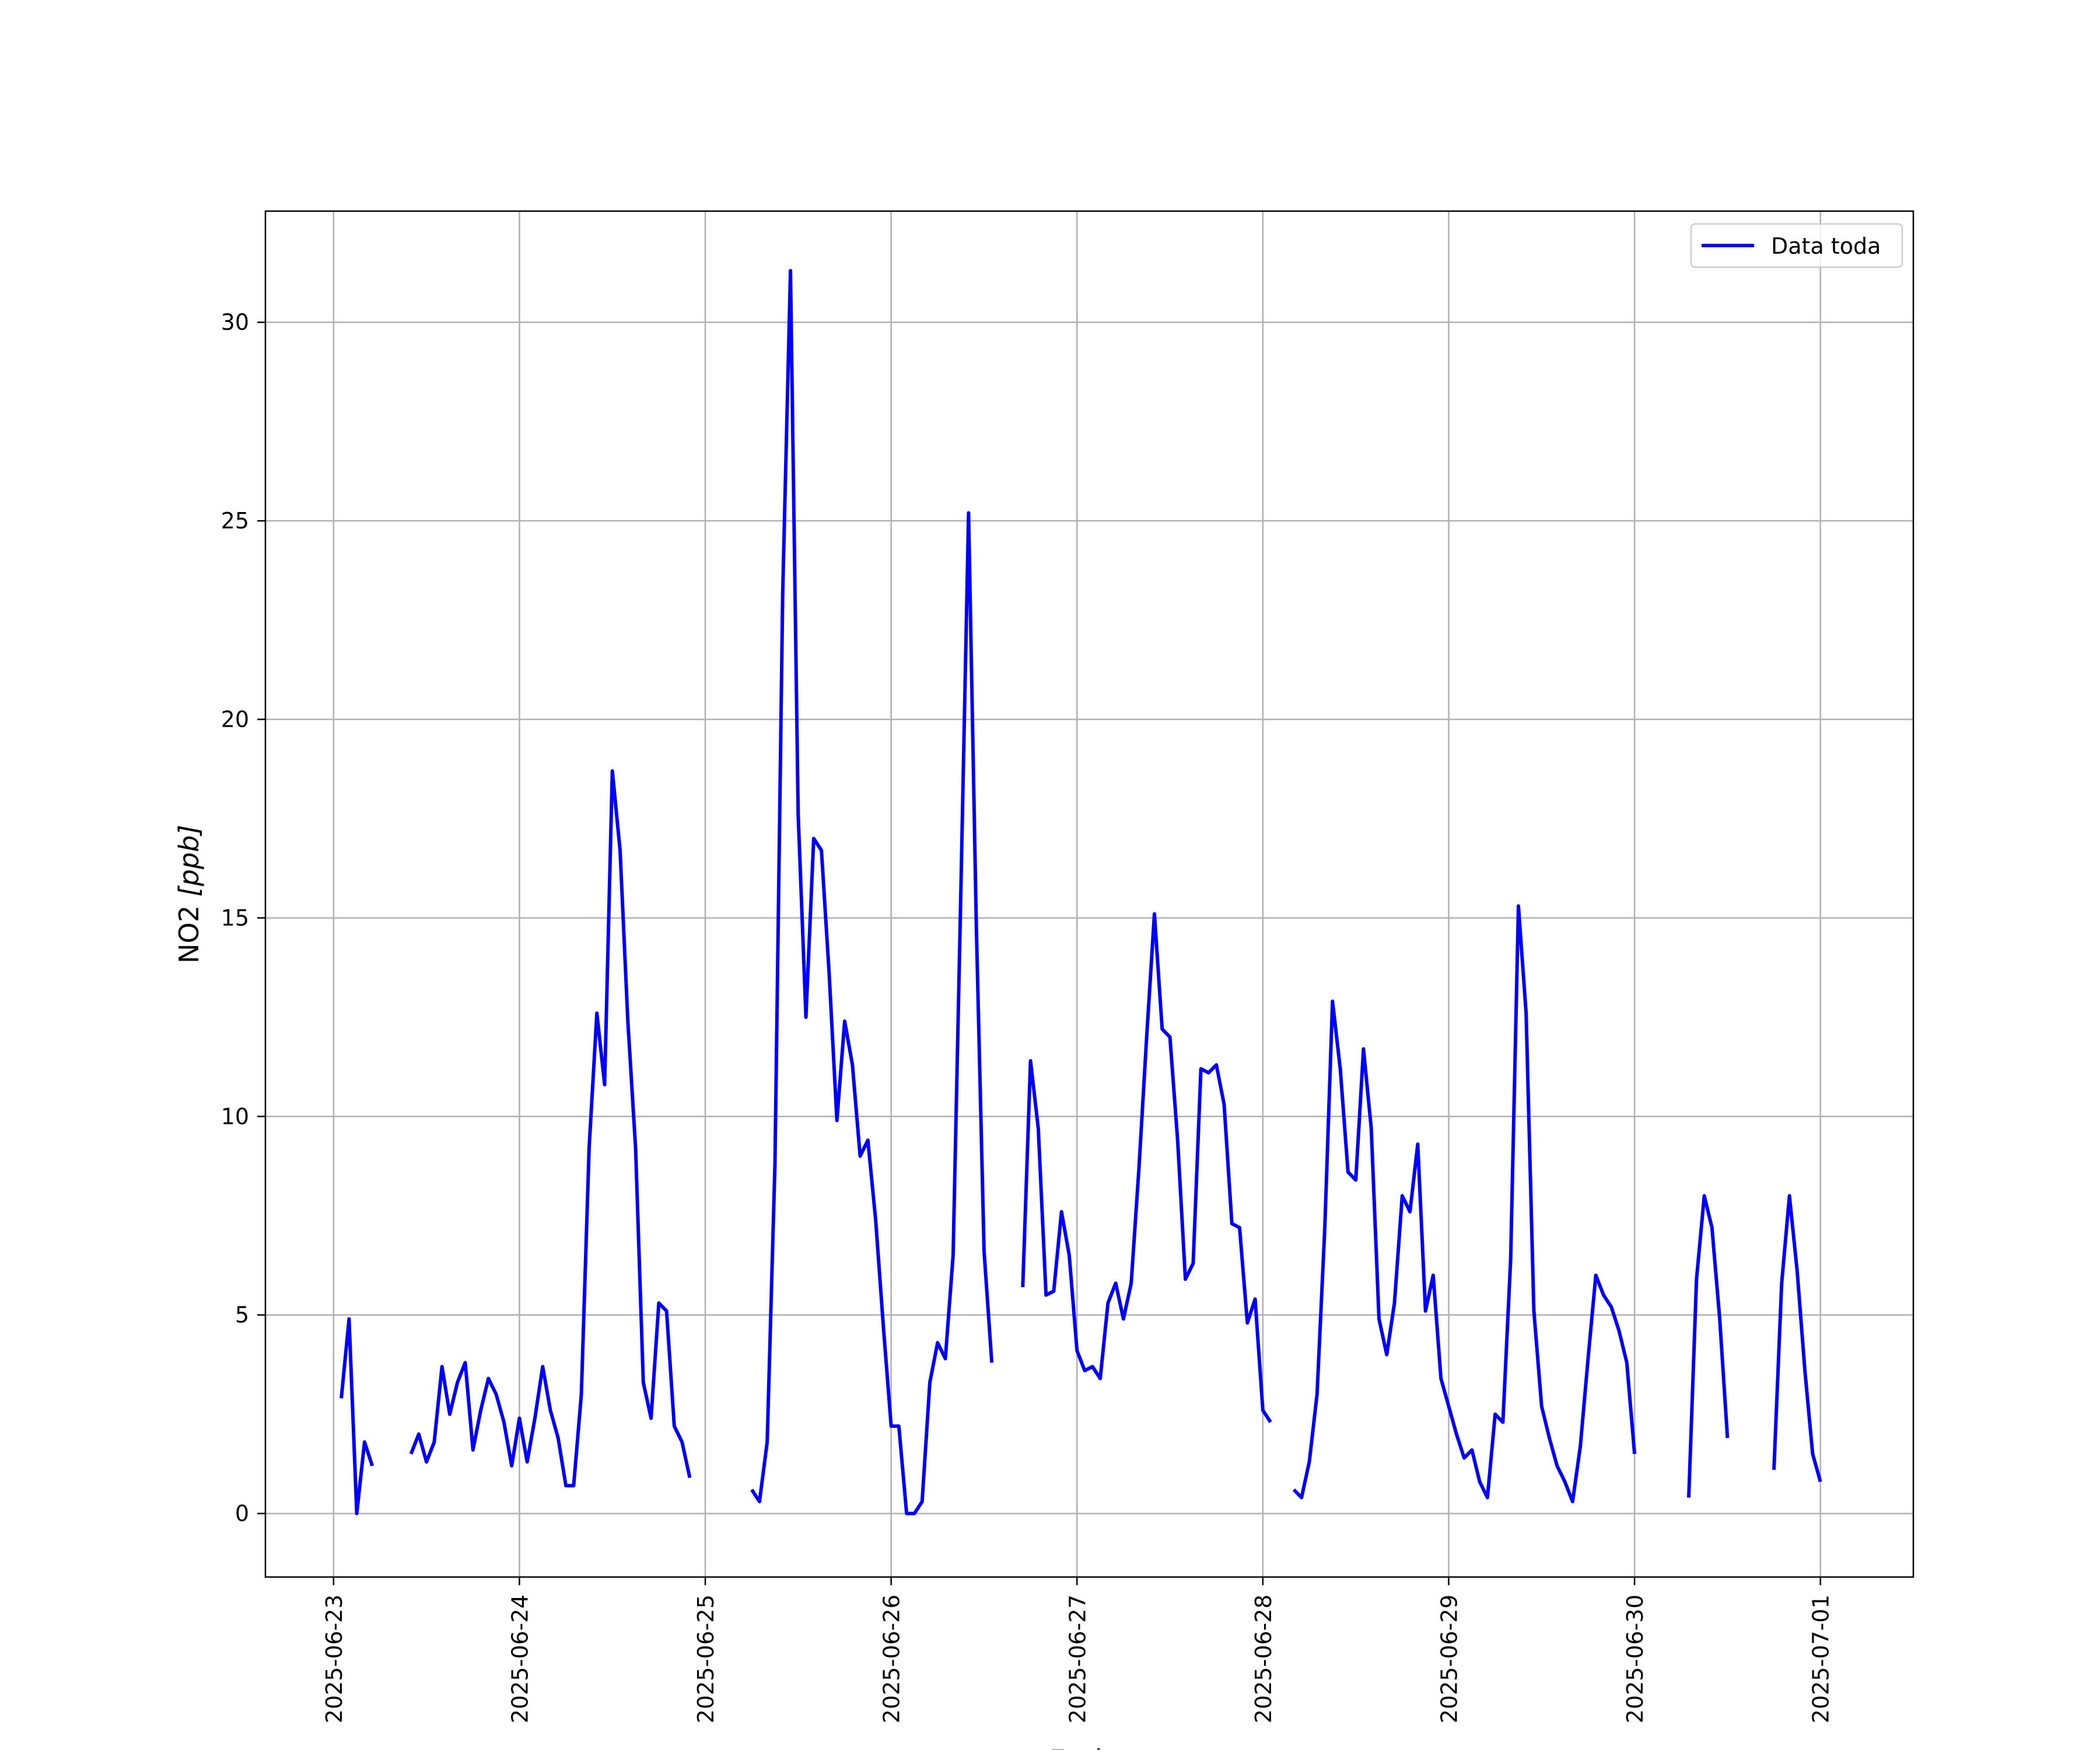 This screenshot has height=1752, width=2100. Describe the element at coordinates (242, 1513) in the screenshot. I see `y-tick-label: 0` at that location.